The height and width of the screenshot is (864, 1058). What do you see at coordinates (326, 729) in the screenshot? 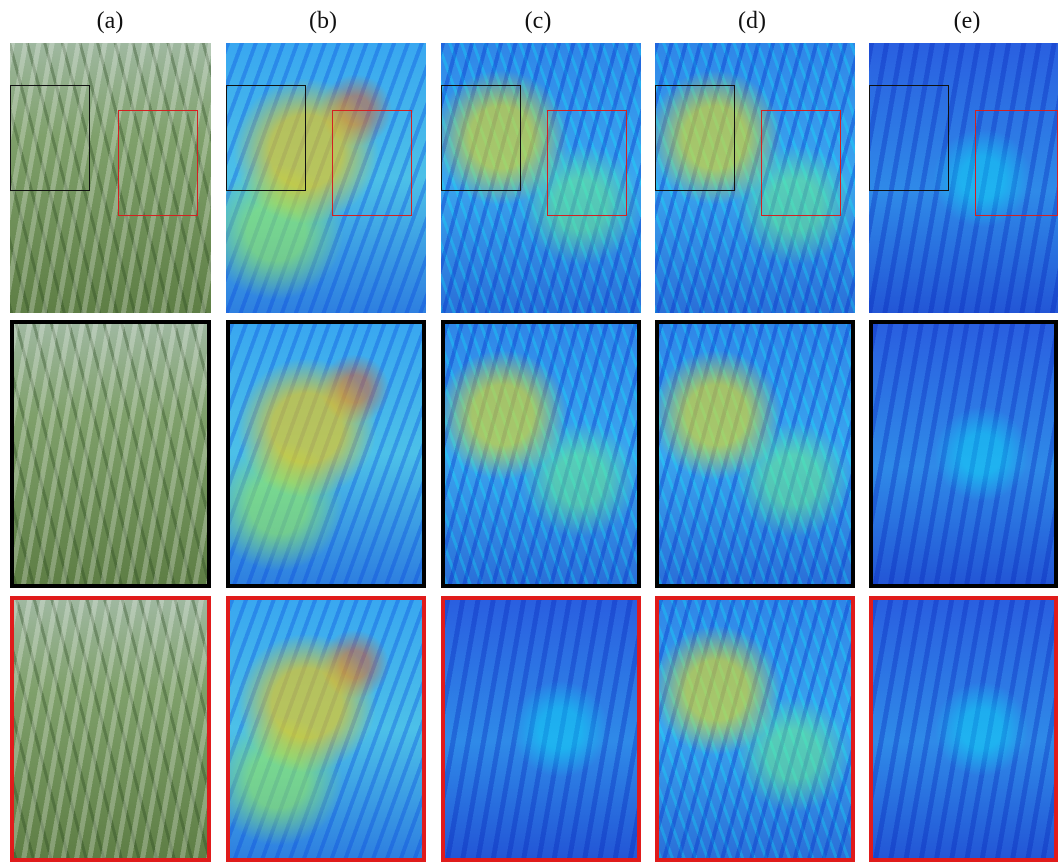
I see `heatmap-b-red-zoom` at bounding box center [326, 729].